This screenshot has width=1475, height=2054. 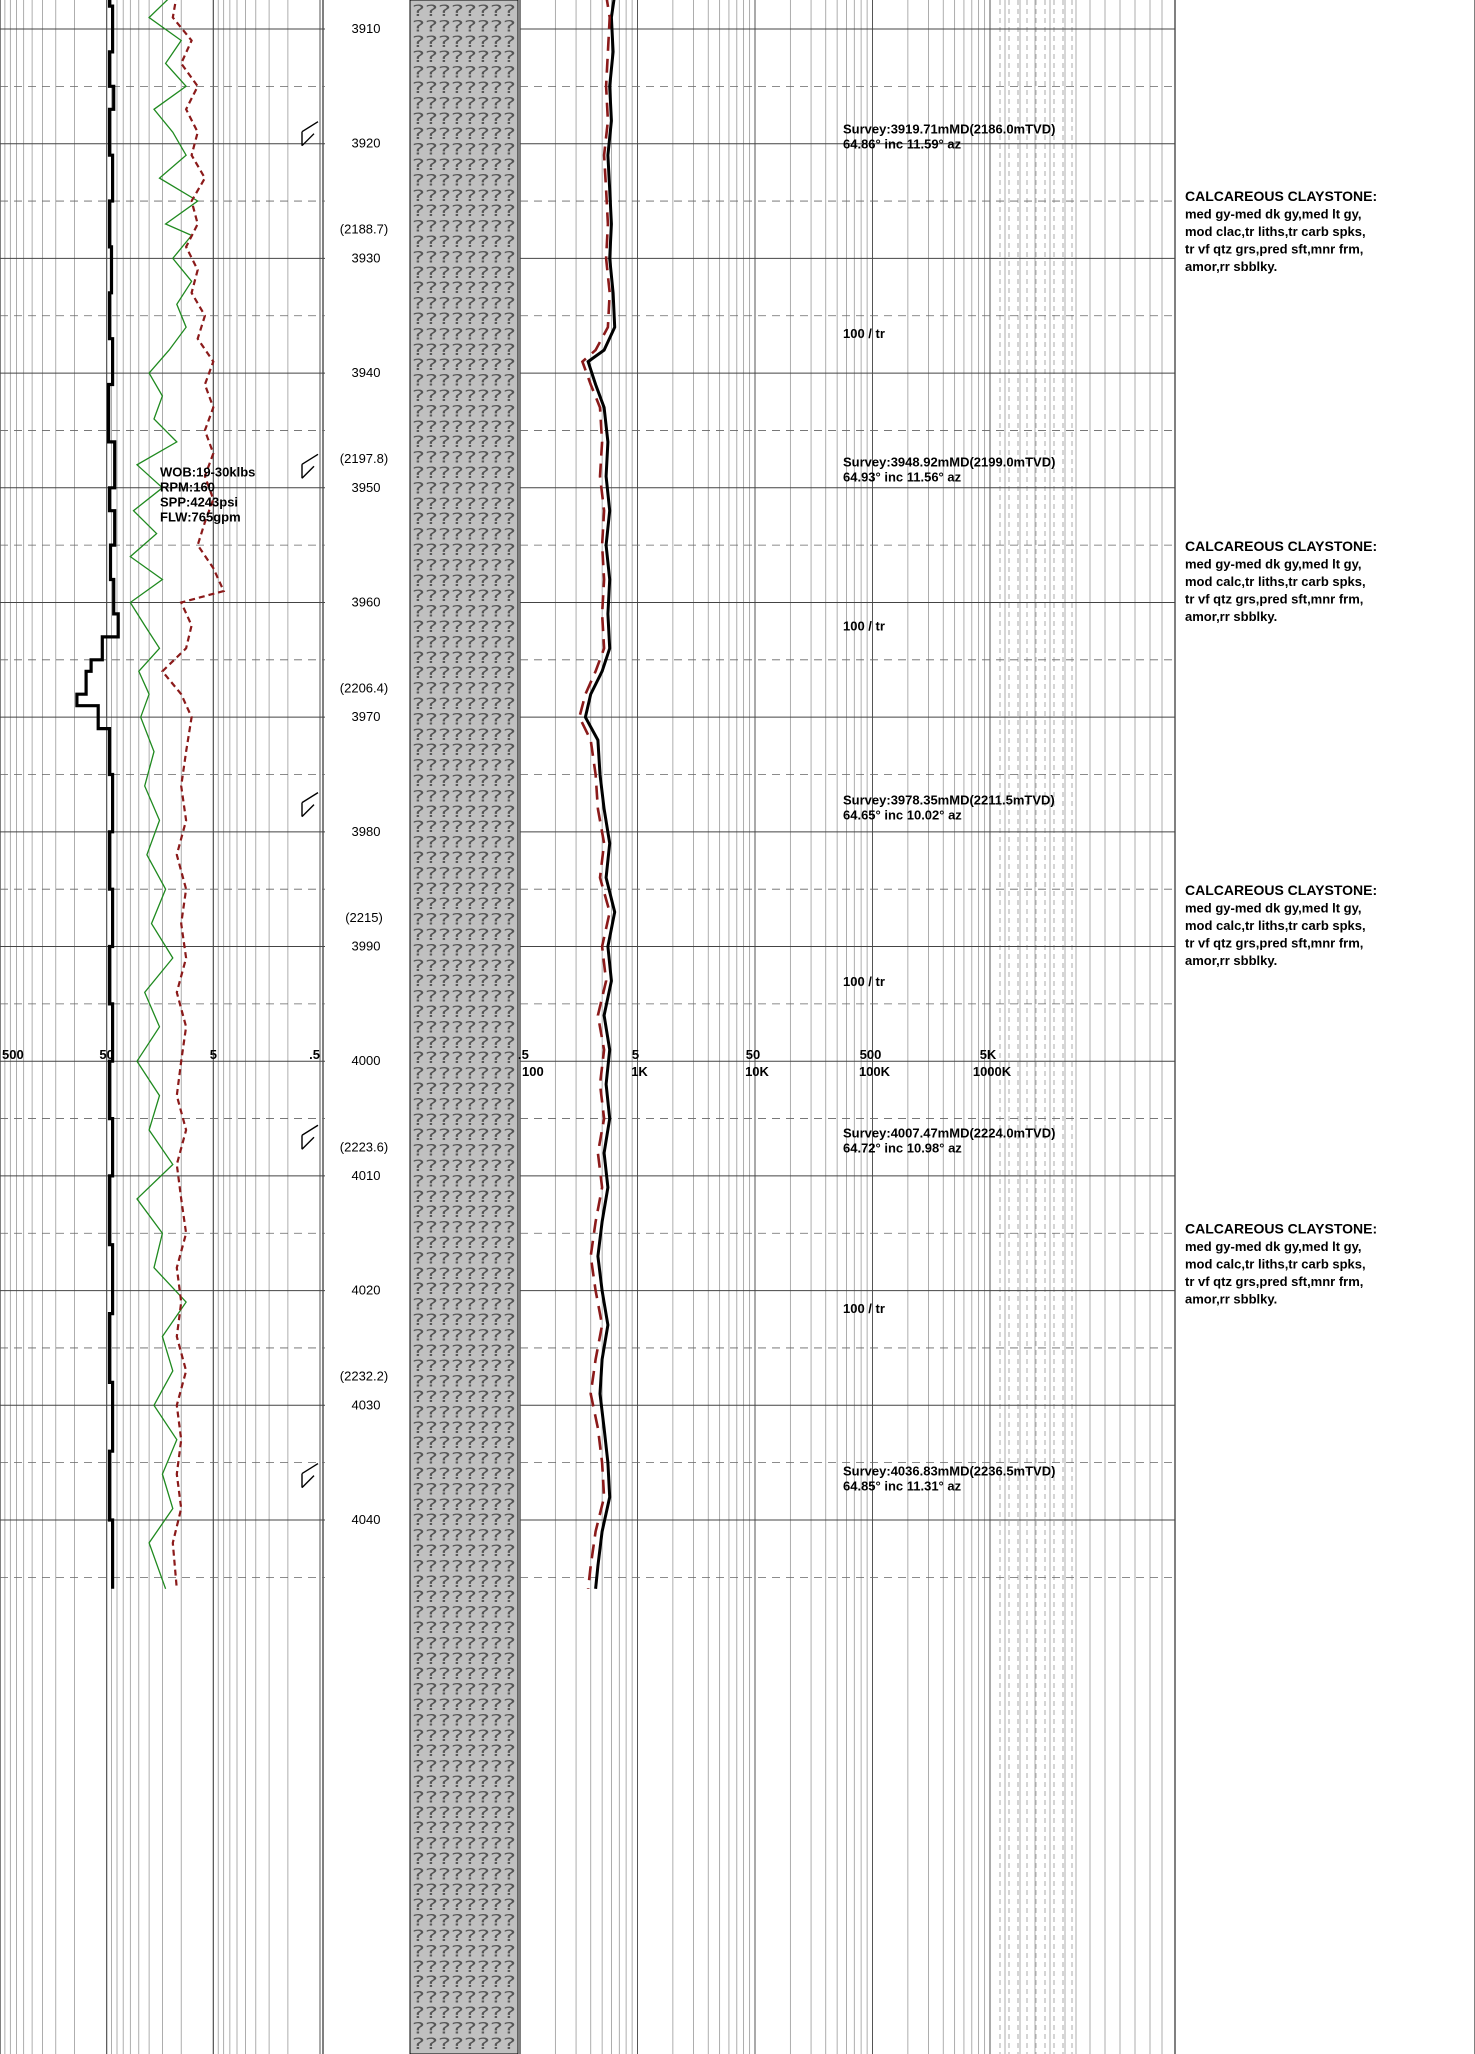 What do you see at coordinates (366, 1290) in the screenshot?
I see `depth-label: 4020` at bounding box center [366, 1290].